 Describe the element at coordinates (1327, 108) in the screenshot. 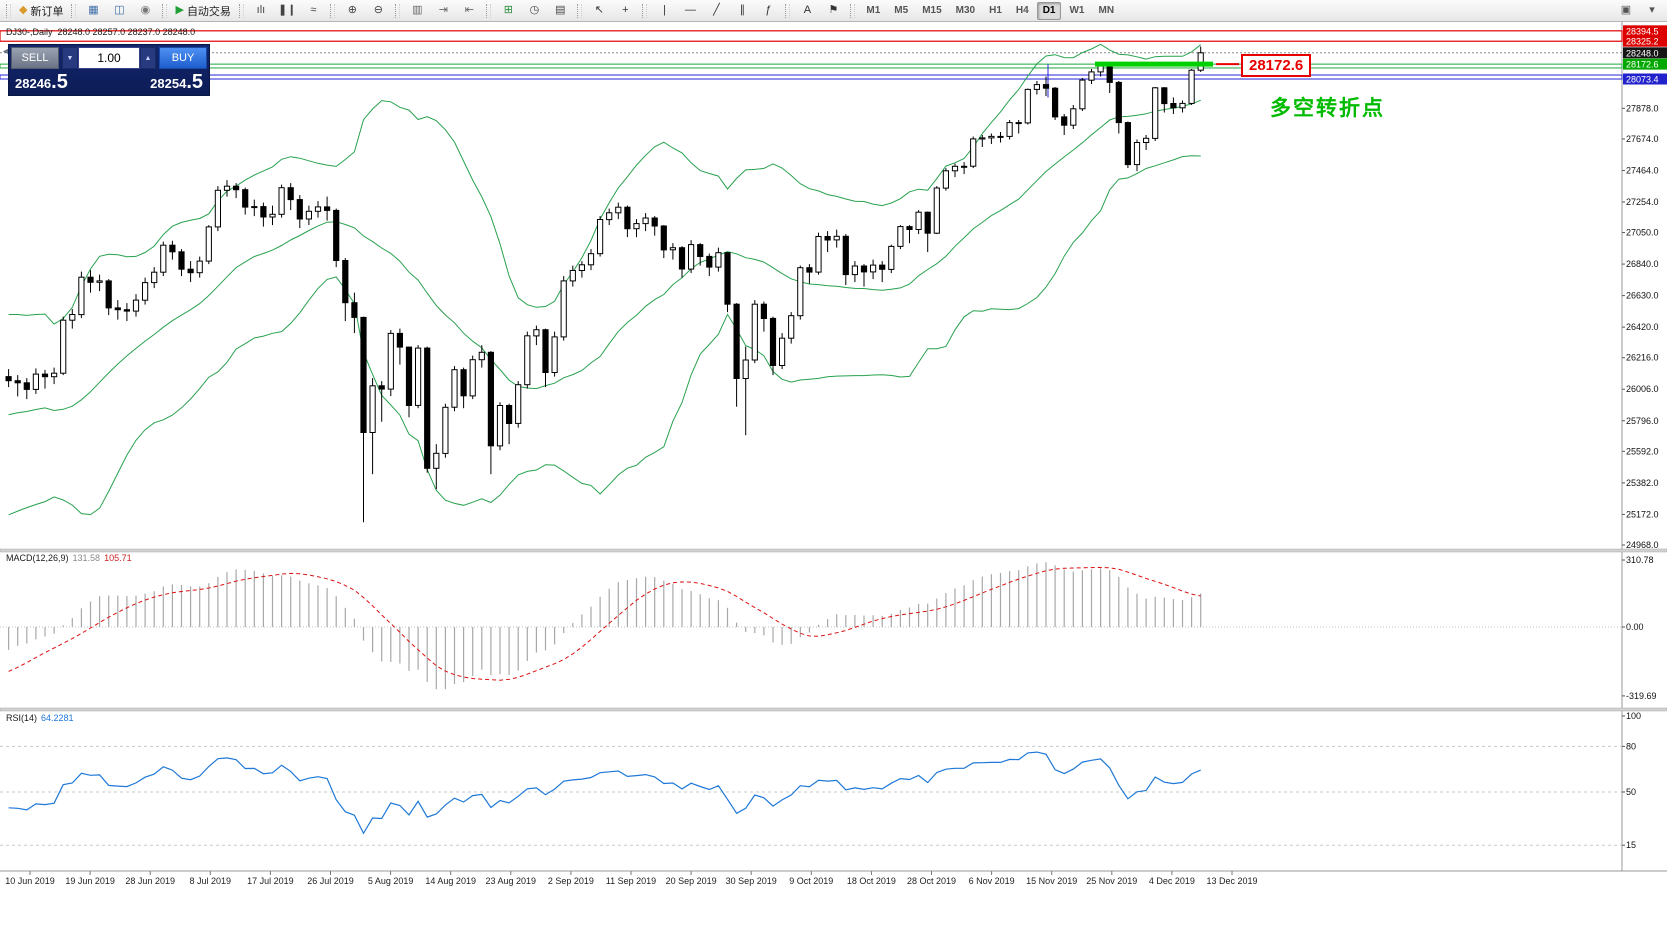

I see `turning-point-annotation: 多空转折点` at that location.